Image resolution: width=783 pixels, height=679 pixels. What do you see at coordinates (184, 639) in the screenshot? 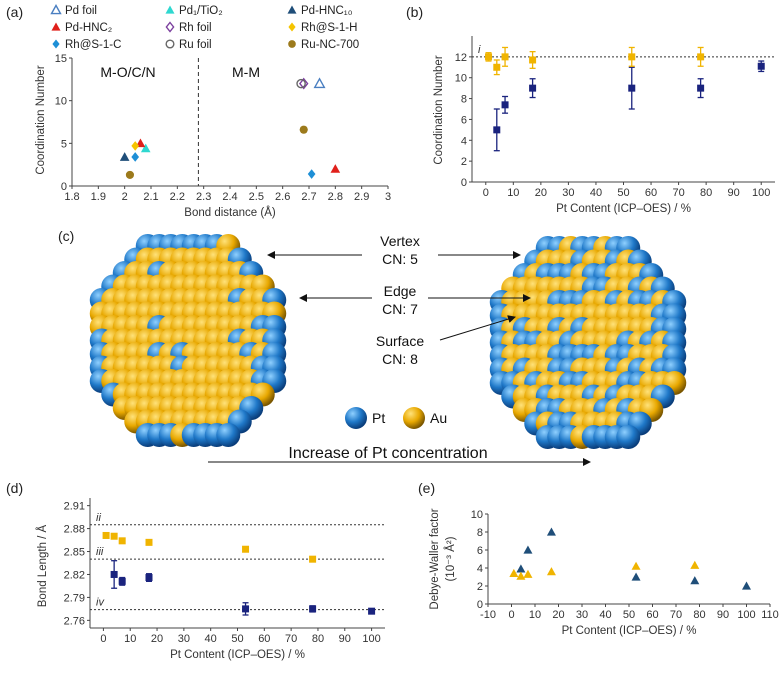
I see `x-tick-label: 30` at bounding box center [184, 639].